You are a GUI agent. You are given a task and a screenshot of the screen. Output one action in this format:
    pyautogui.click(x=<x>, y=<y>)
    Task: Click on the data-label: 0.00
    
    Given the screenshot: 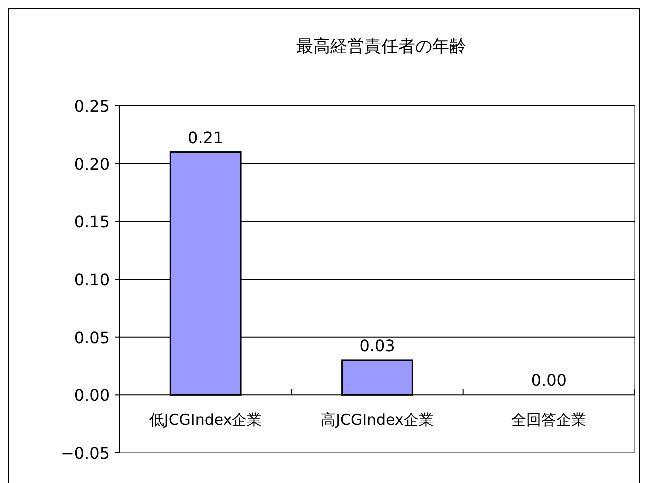 What is the action you would take?
    pyautogui.click(x=549, y=380)
    